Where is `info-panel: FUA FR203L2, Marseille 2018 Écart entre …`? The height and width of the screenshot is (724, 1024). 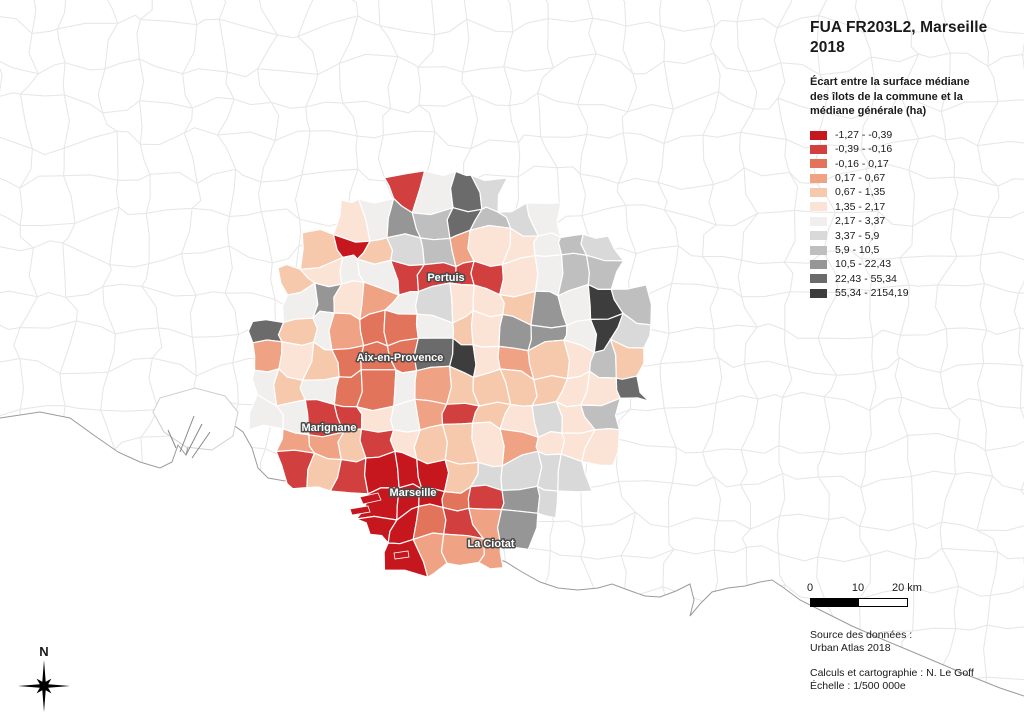
info-panel: FUA FR203L2, Marseille 2018 Écart entre … is located at coordinates (914, 159).